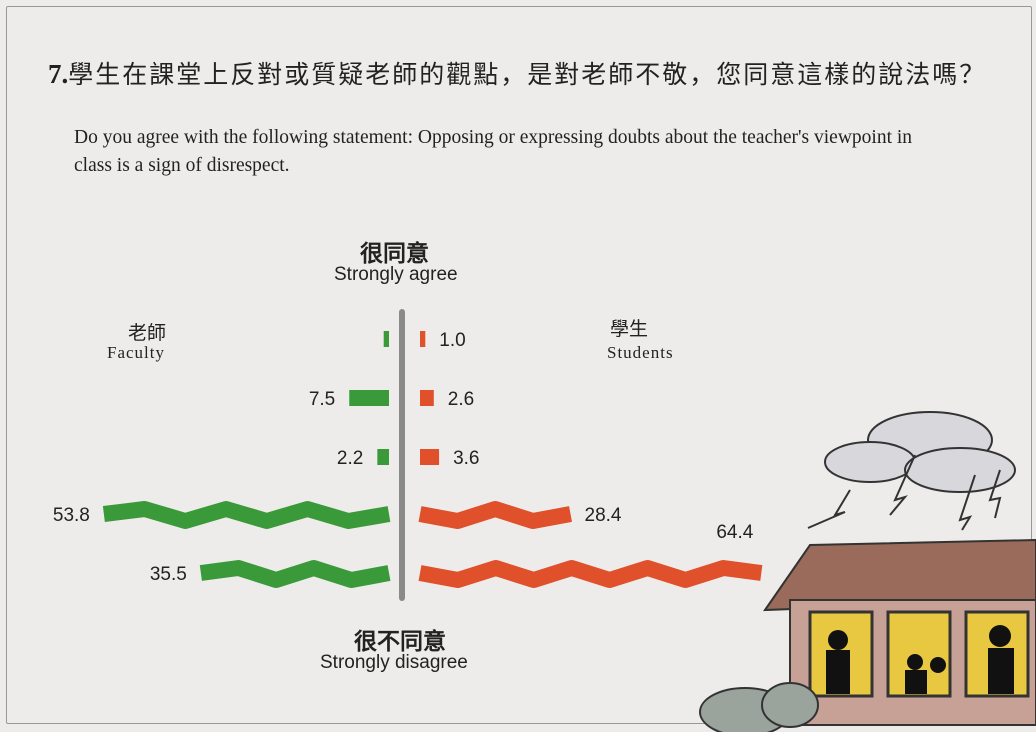  Describe the element at coordinates (461, 399) in the screenshot. I see `students-label-1: 2.6` at that location.